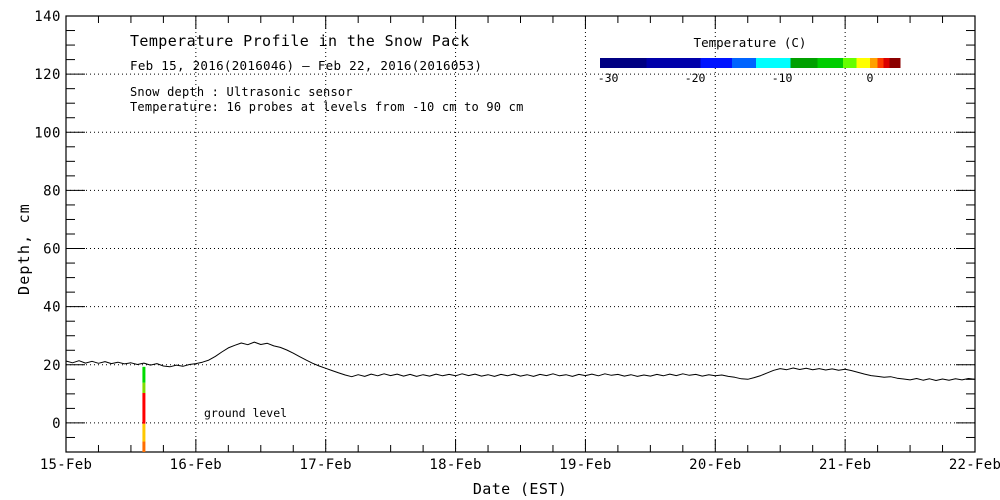  I want to click on y-tick-label: 120, so click(47, 75).